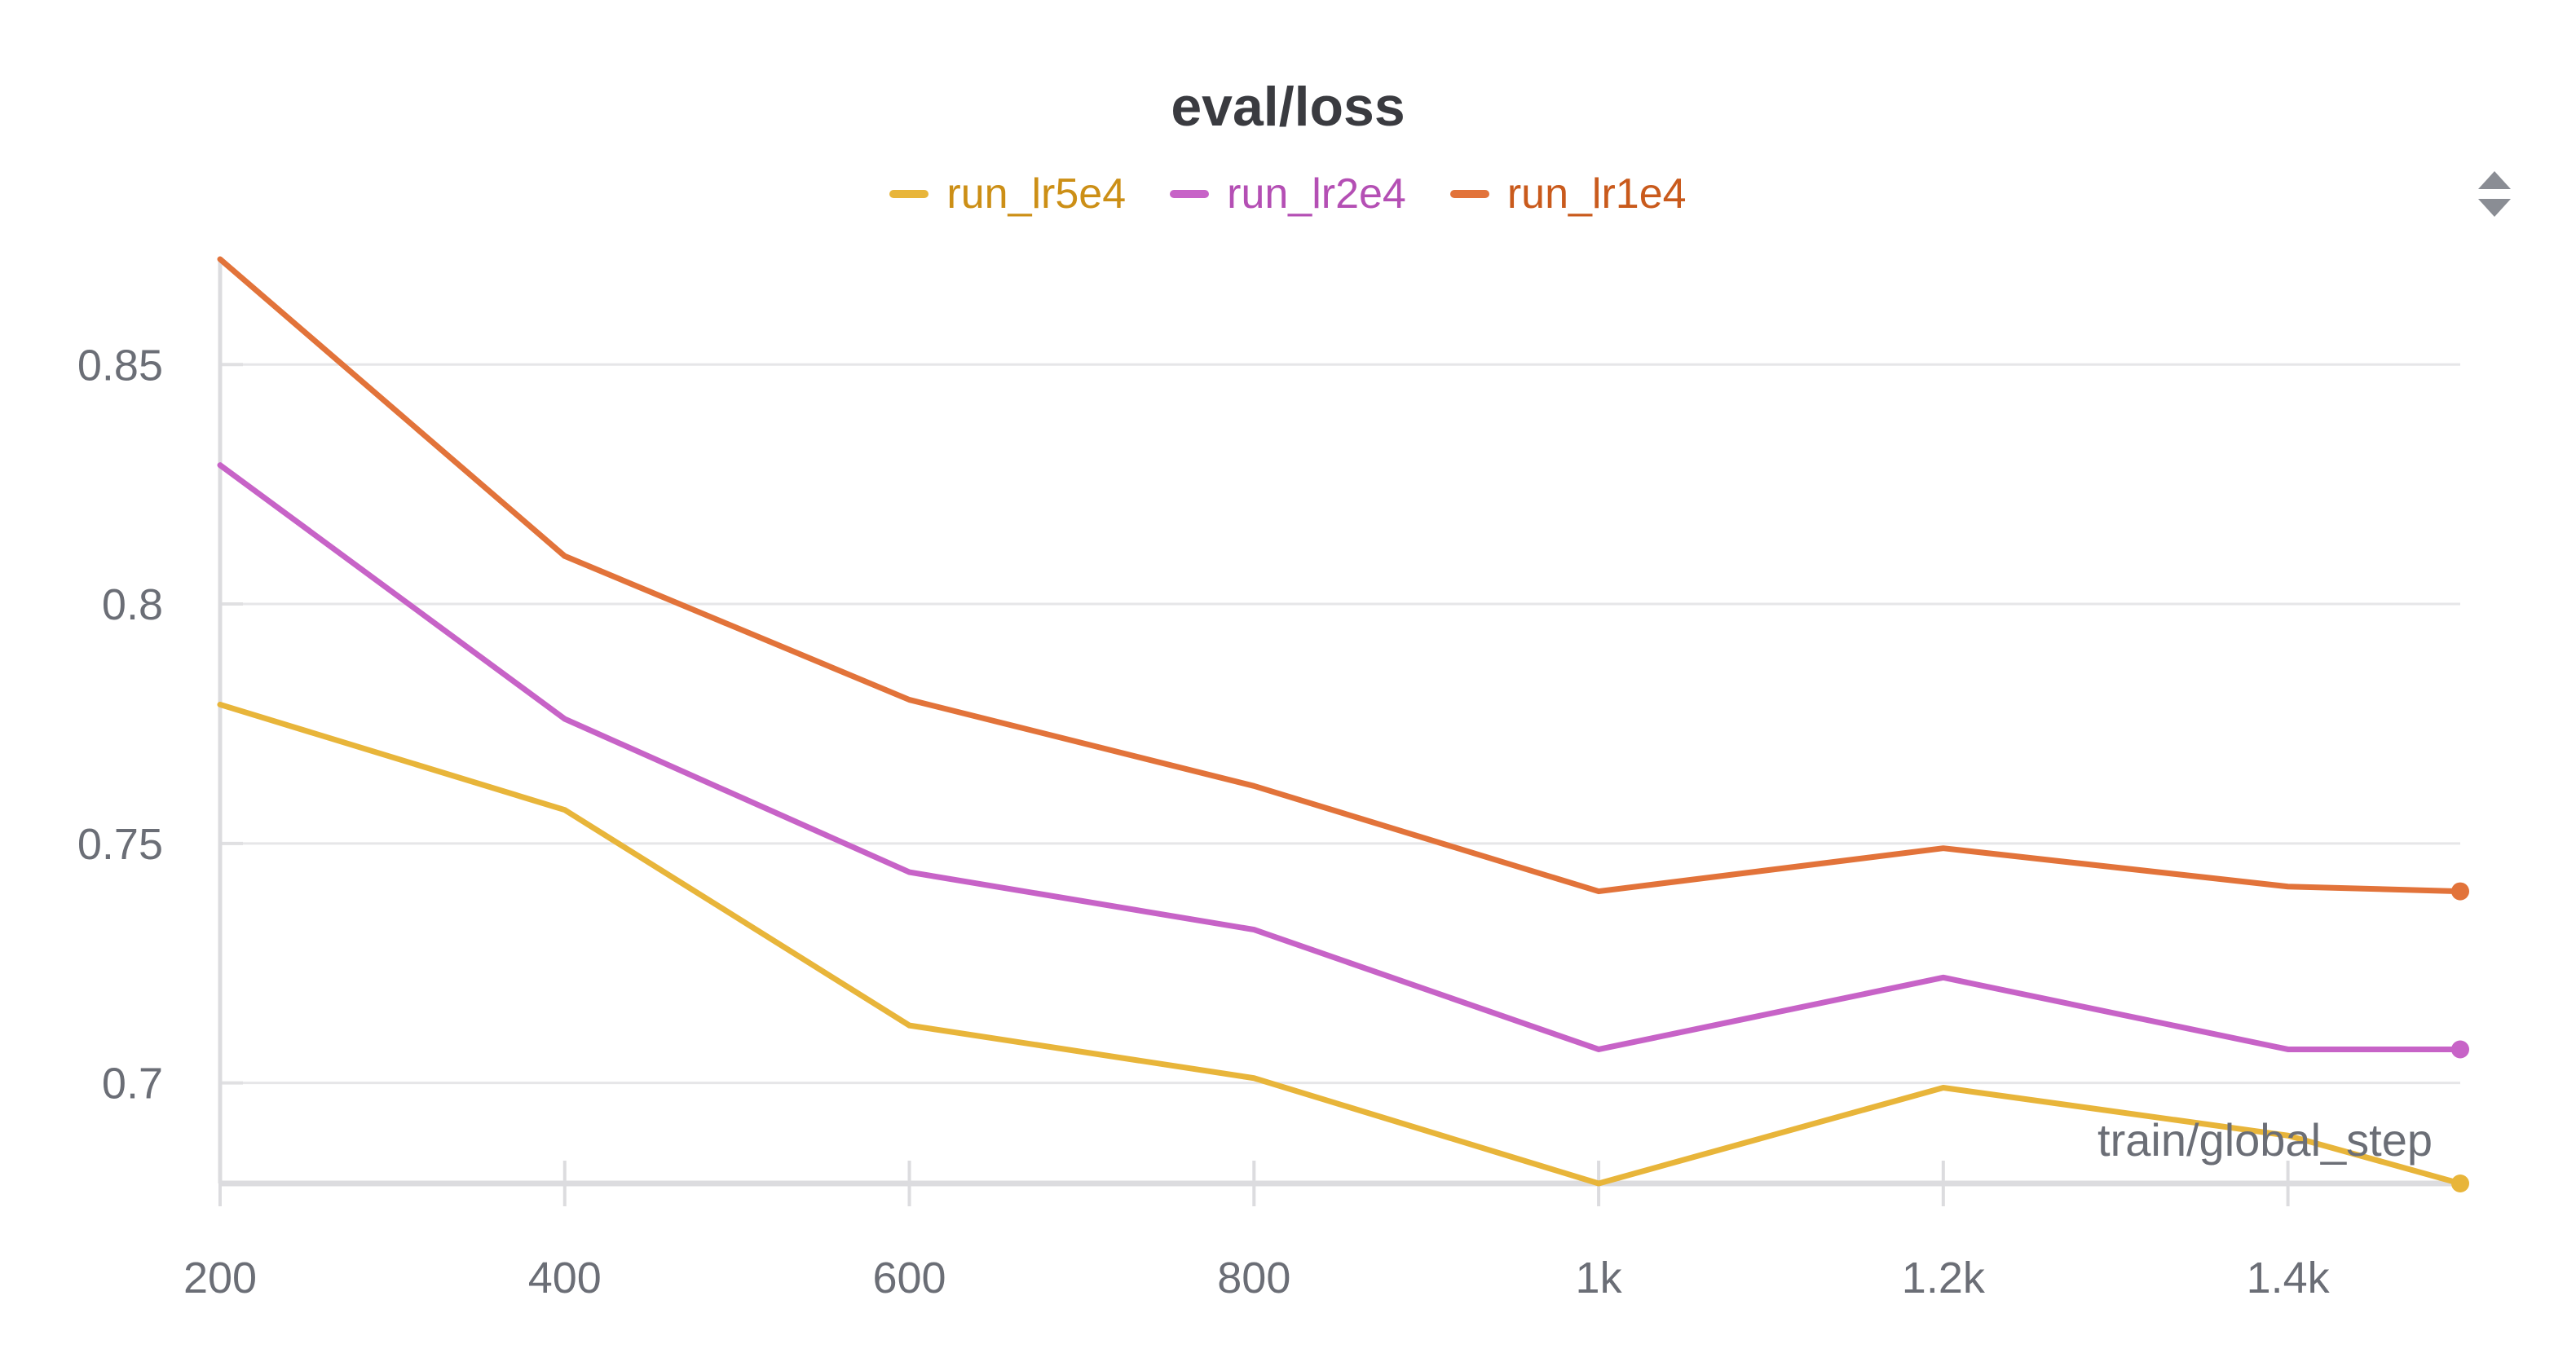 Image resolution: width=2576 pixels, height=1353 pixels. I want to click on legend-label: run_lr5e4, so click(1036, 194).